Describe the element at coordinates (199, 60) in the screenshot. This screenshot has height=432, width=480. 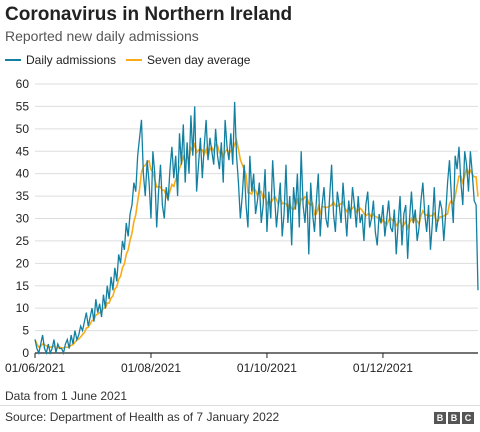
I see `legend-label-average: Seven day average` at that location.